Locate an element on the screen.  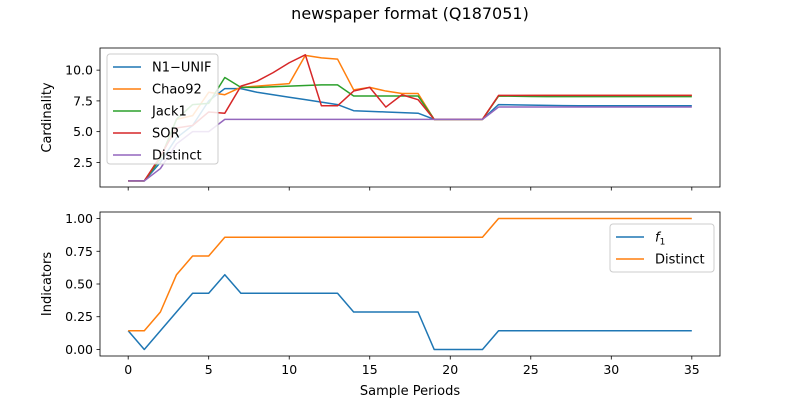
legend-label: N1−UNIF is located at coordinates (181, 68).